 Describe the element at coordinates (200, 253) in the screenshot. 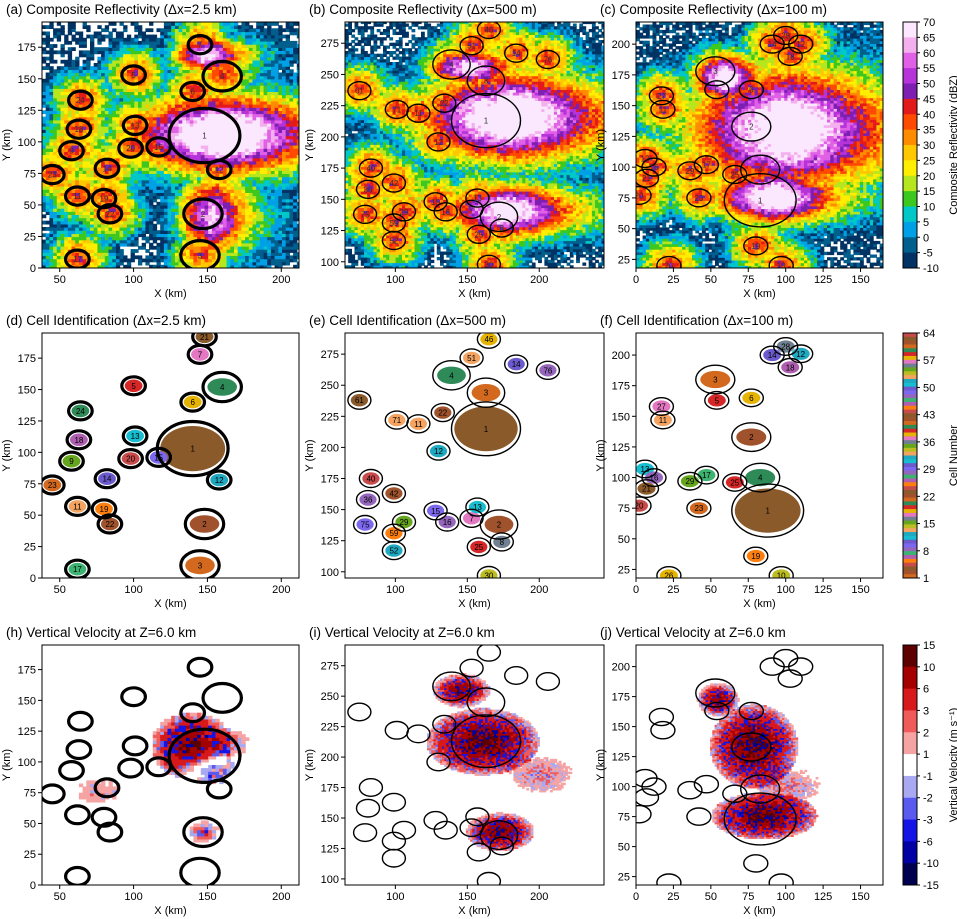

I see `cell-3-outline` at that location.